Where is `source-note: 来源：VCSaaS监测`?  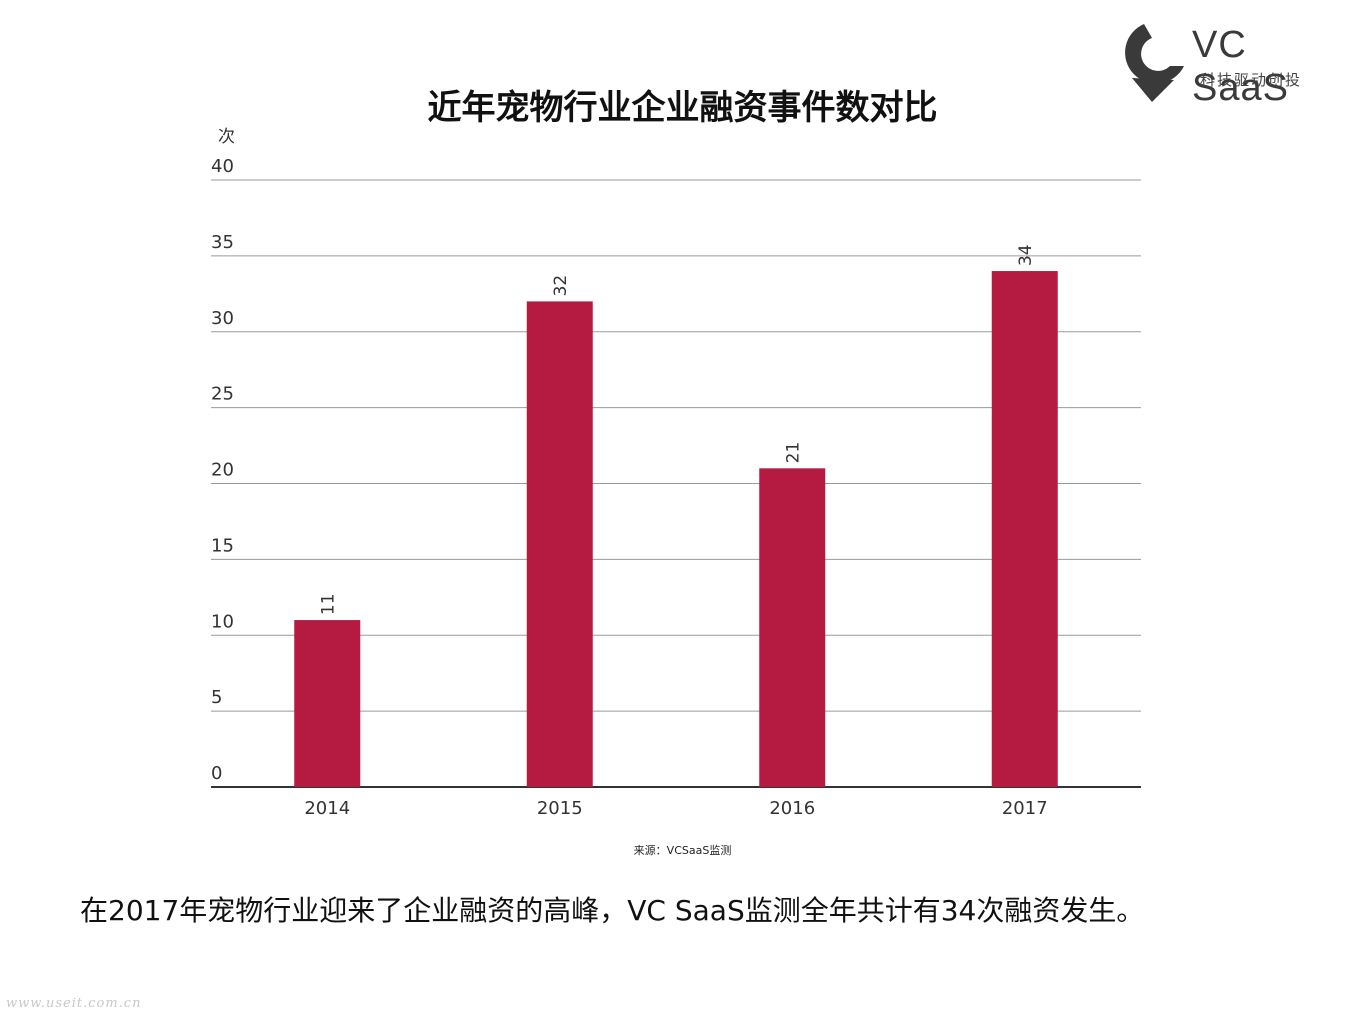 source-note: 来源：VCSaaS监测 is located at coordinates (682, 850).